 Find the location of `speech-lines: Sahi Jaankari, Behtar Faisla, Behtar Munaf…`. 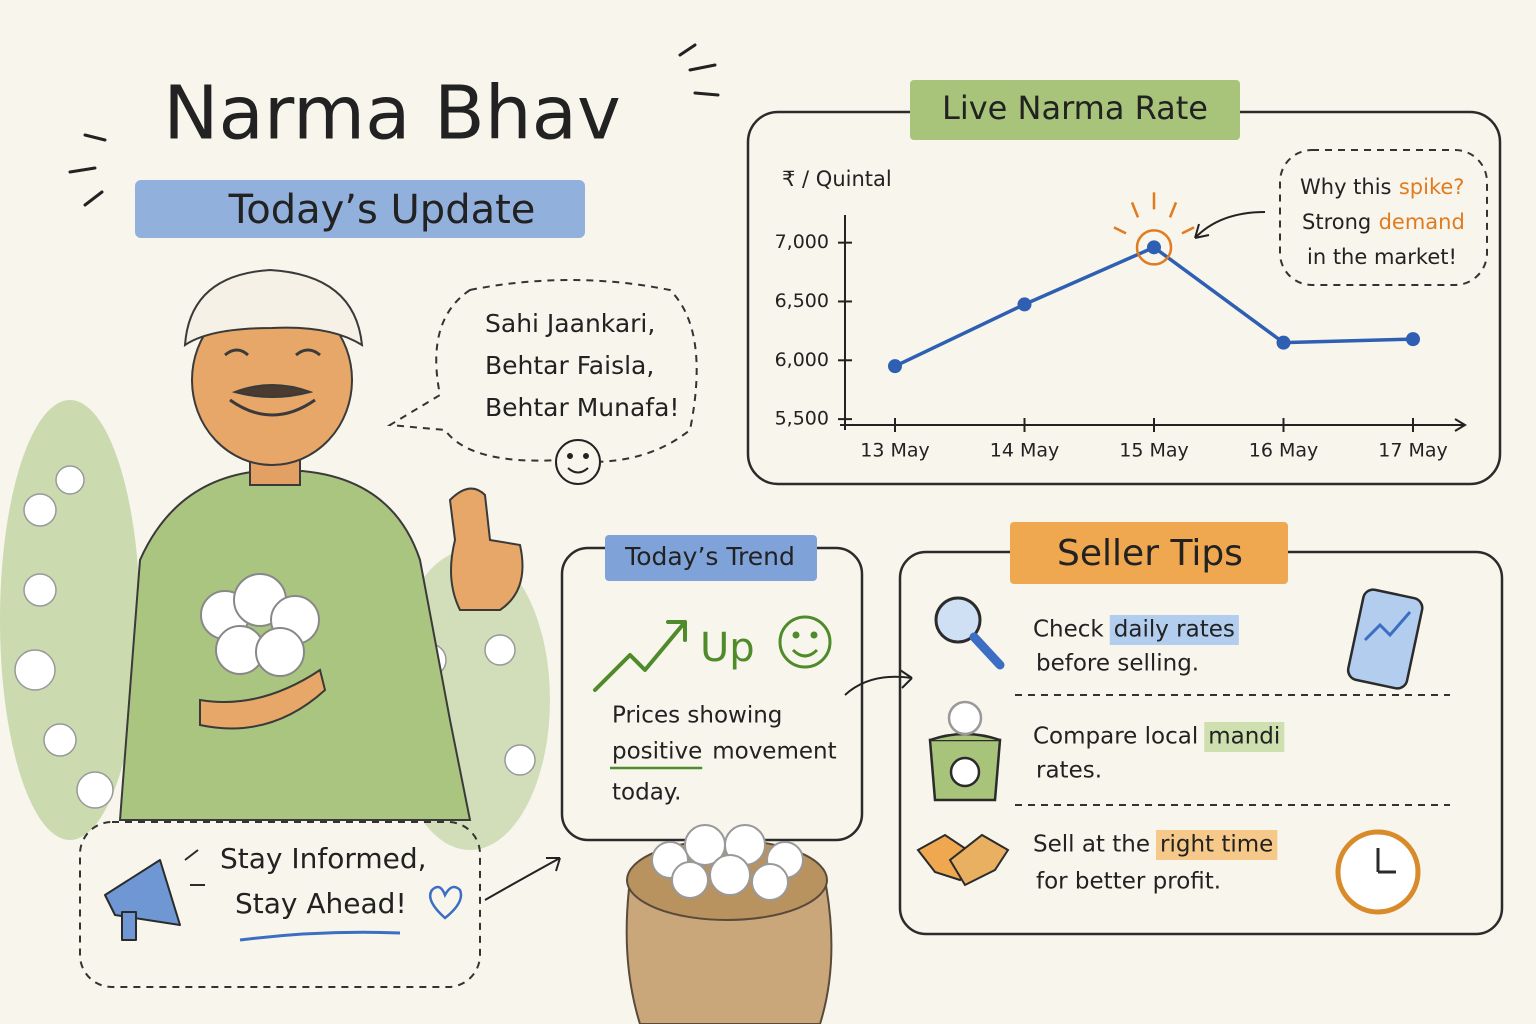

speech-lines: Sahi Jaankari, Behtar Faisla, Behtar Munaf… is located at coordinates (582, 365).